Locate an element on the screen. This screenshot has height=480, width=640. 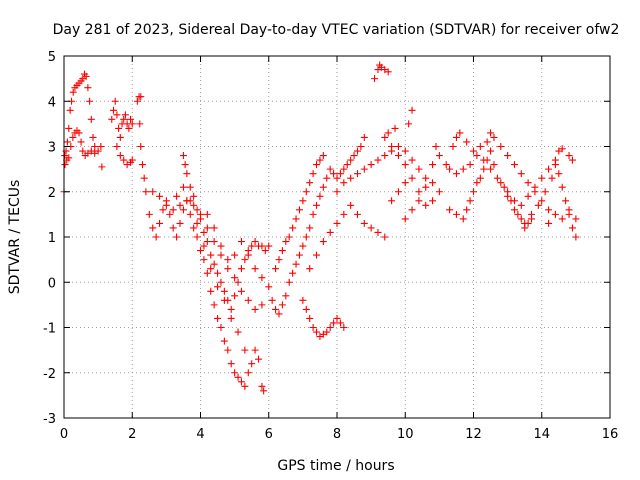
x-tick-label: 14 is located at coordinates (541, 434).